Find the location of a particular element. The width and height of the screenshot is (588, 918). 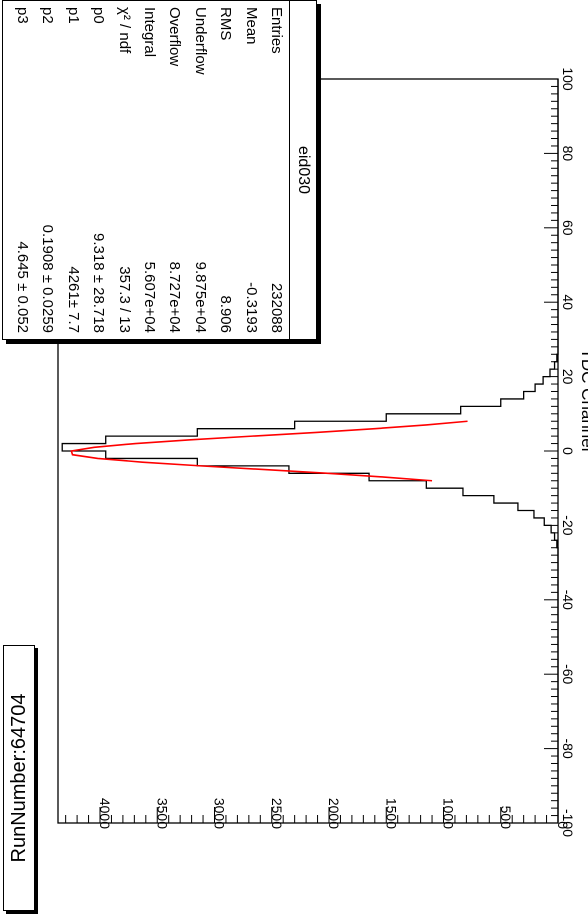

y-tick-label: 0 is located at coordinates (563, 825).